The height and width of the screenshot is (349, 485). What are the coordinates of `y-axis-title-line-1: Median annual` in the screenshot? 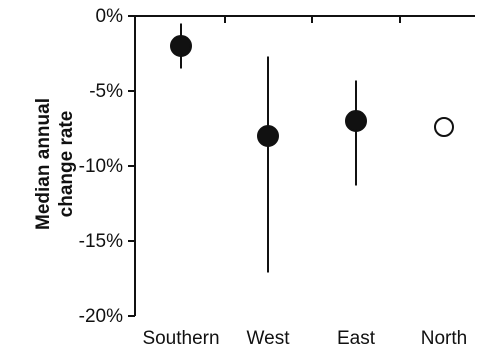 It's located at (43, 164).